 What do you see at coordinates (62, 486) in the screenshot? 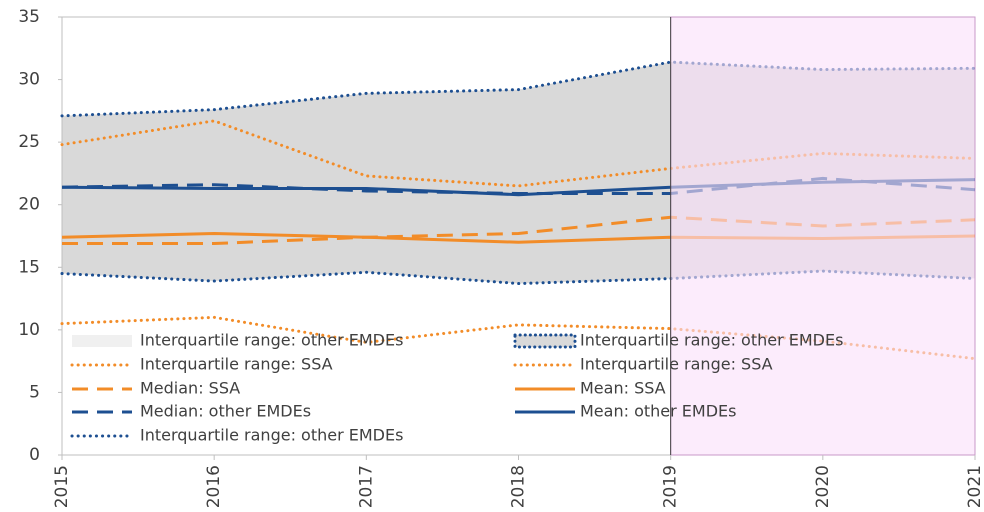
I see `x-tick-label: 2015` at bounding box center [62, 486].